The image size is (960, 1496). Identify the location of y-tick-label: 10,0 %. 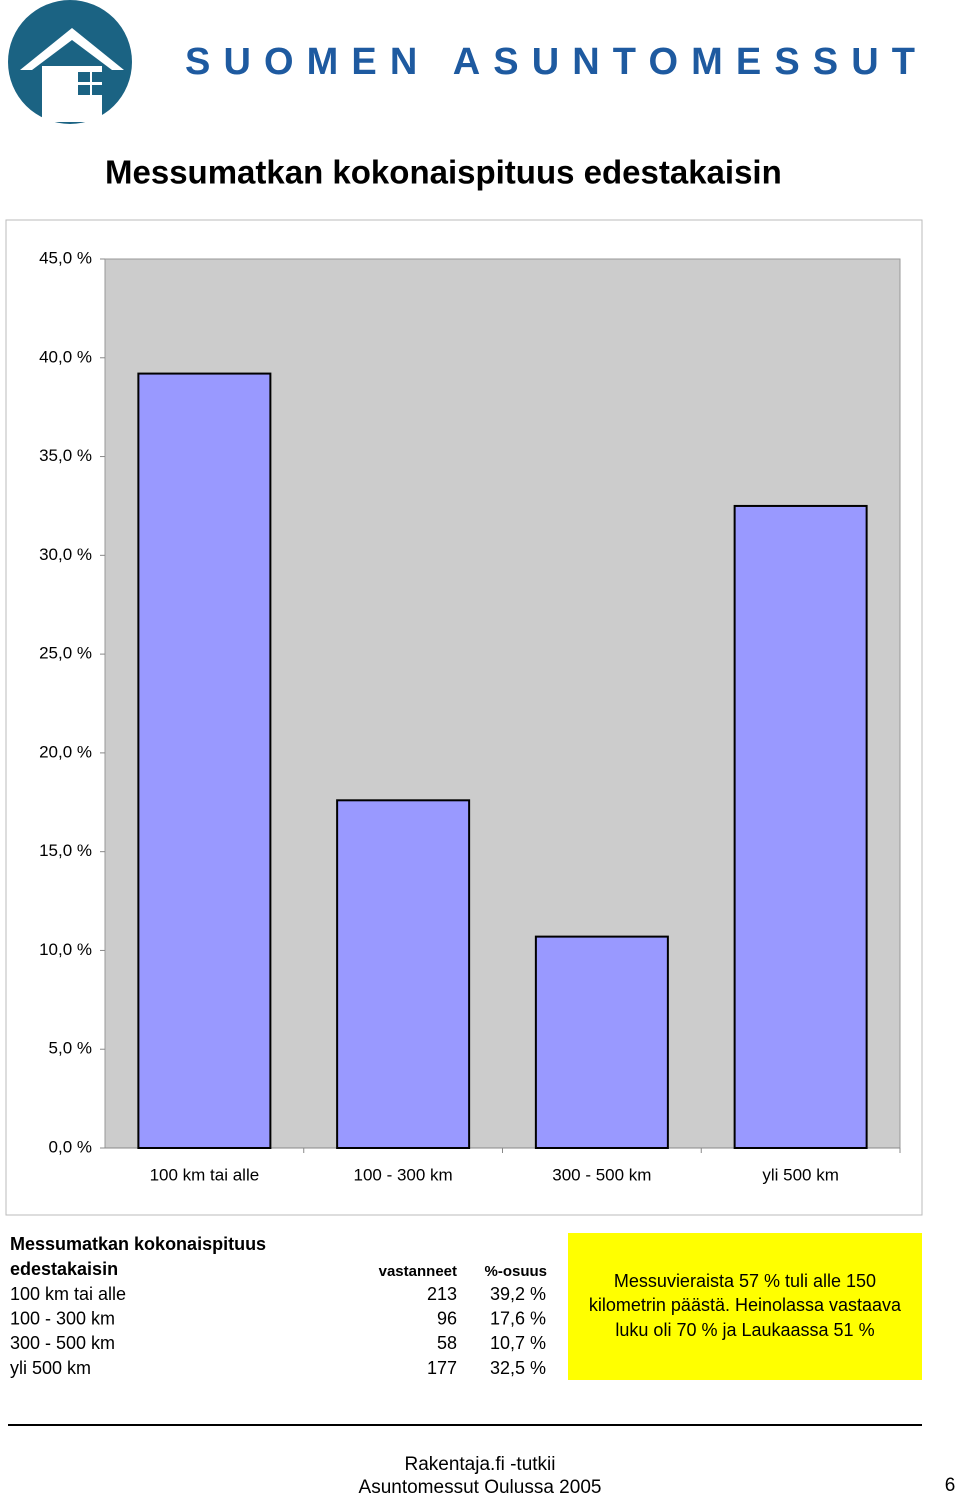
(65, 949).